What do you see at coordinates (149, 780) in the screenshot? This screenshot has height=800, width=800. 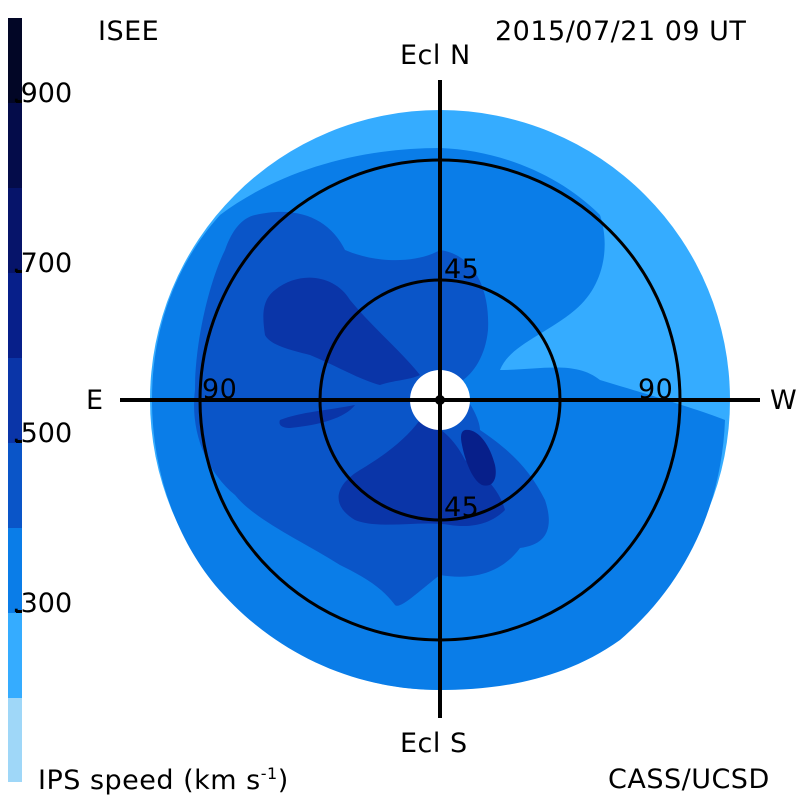 I see `legend-title-base: IPS speed (km s` at bounding box center [149, 780].